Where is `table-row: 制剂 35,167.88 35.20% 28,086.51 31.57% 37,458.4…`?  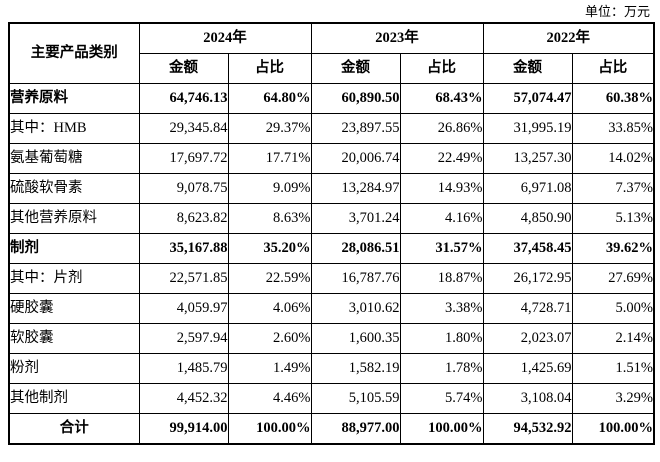 table-row: 制剂 35,167.88 35.20% 28,086.51 31.57% 37,458.4… is located at coordinates (331, 248).